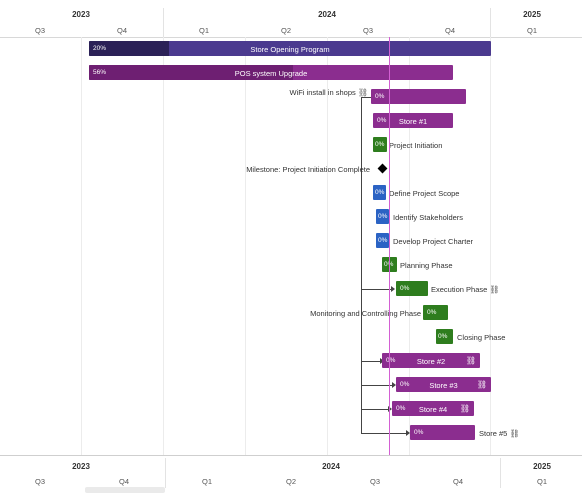  What do you see at coordinates (499, 433) in the screenshot?
I see `task-label: Store #5 ⛓` at bounding box center [499, 433].